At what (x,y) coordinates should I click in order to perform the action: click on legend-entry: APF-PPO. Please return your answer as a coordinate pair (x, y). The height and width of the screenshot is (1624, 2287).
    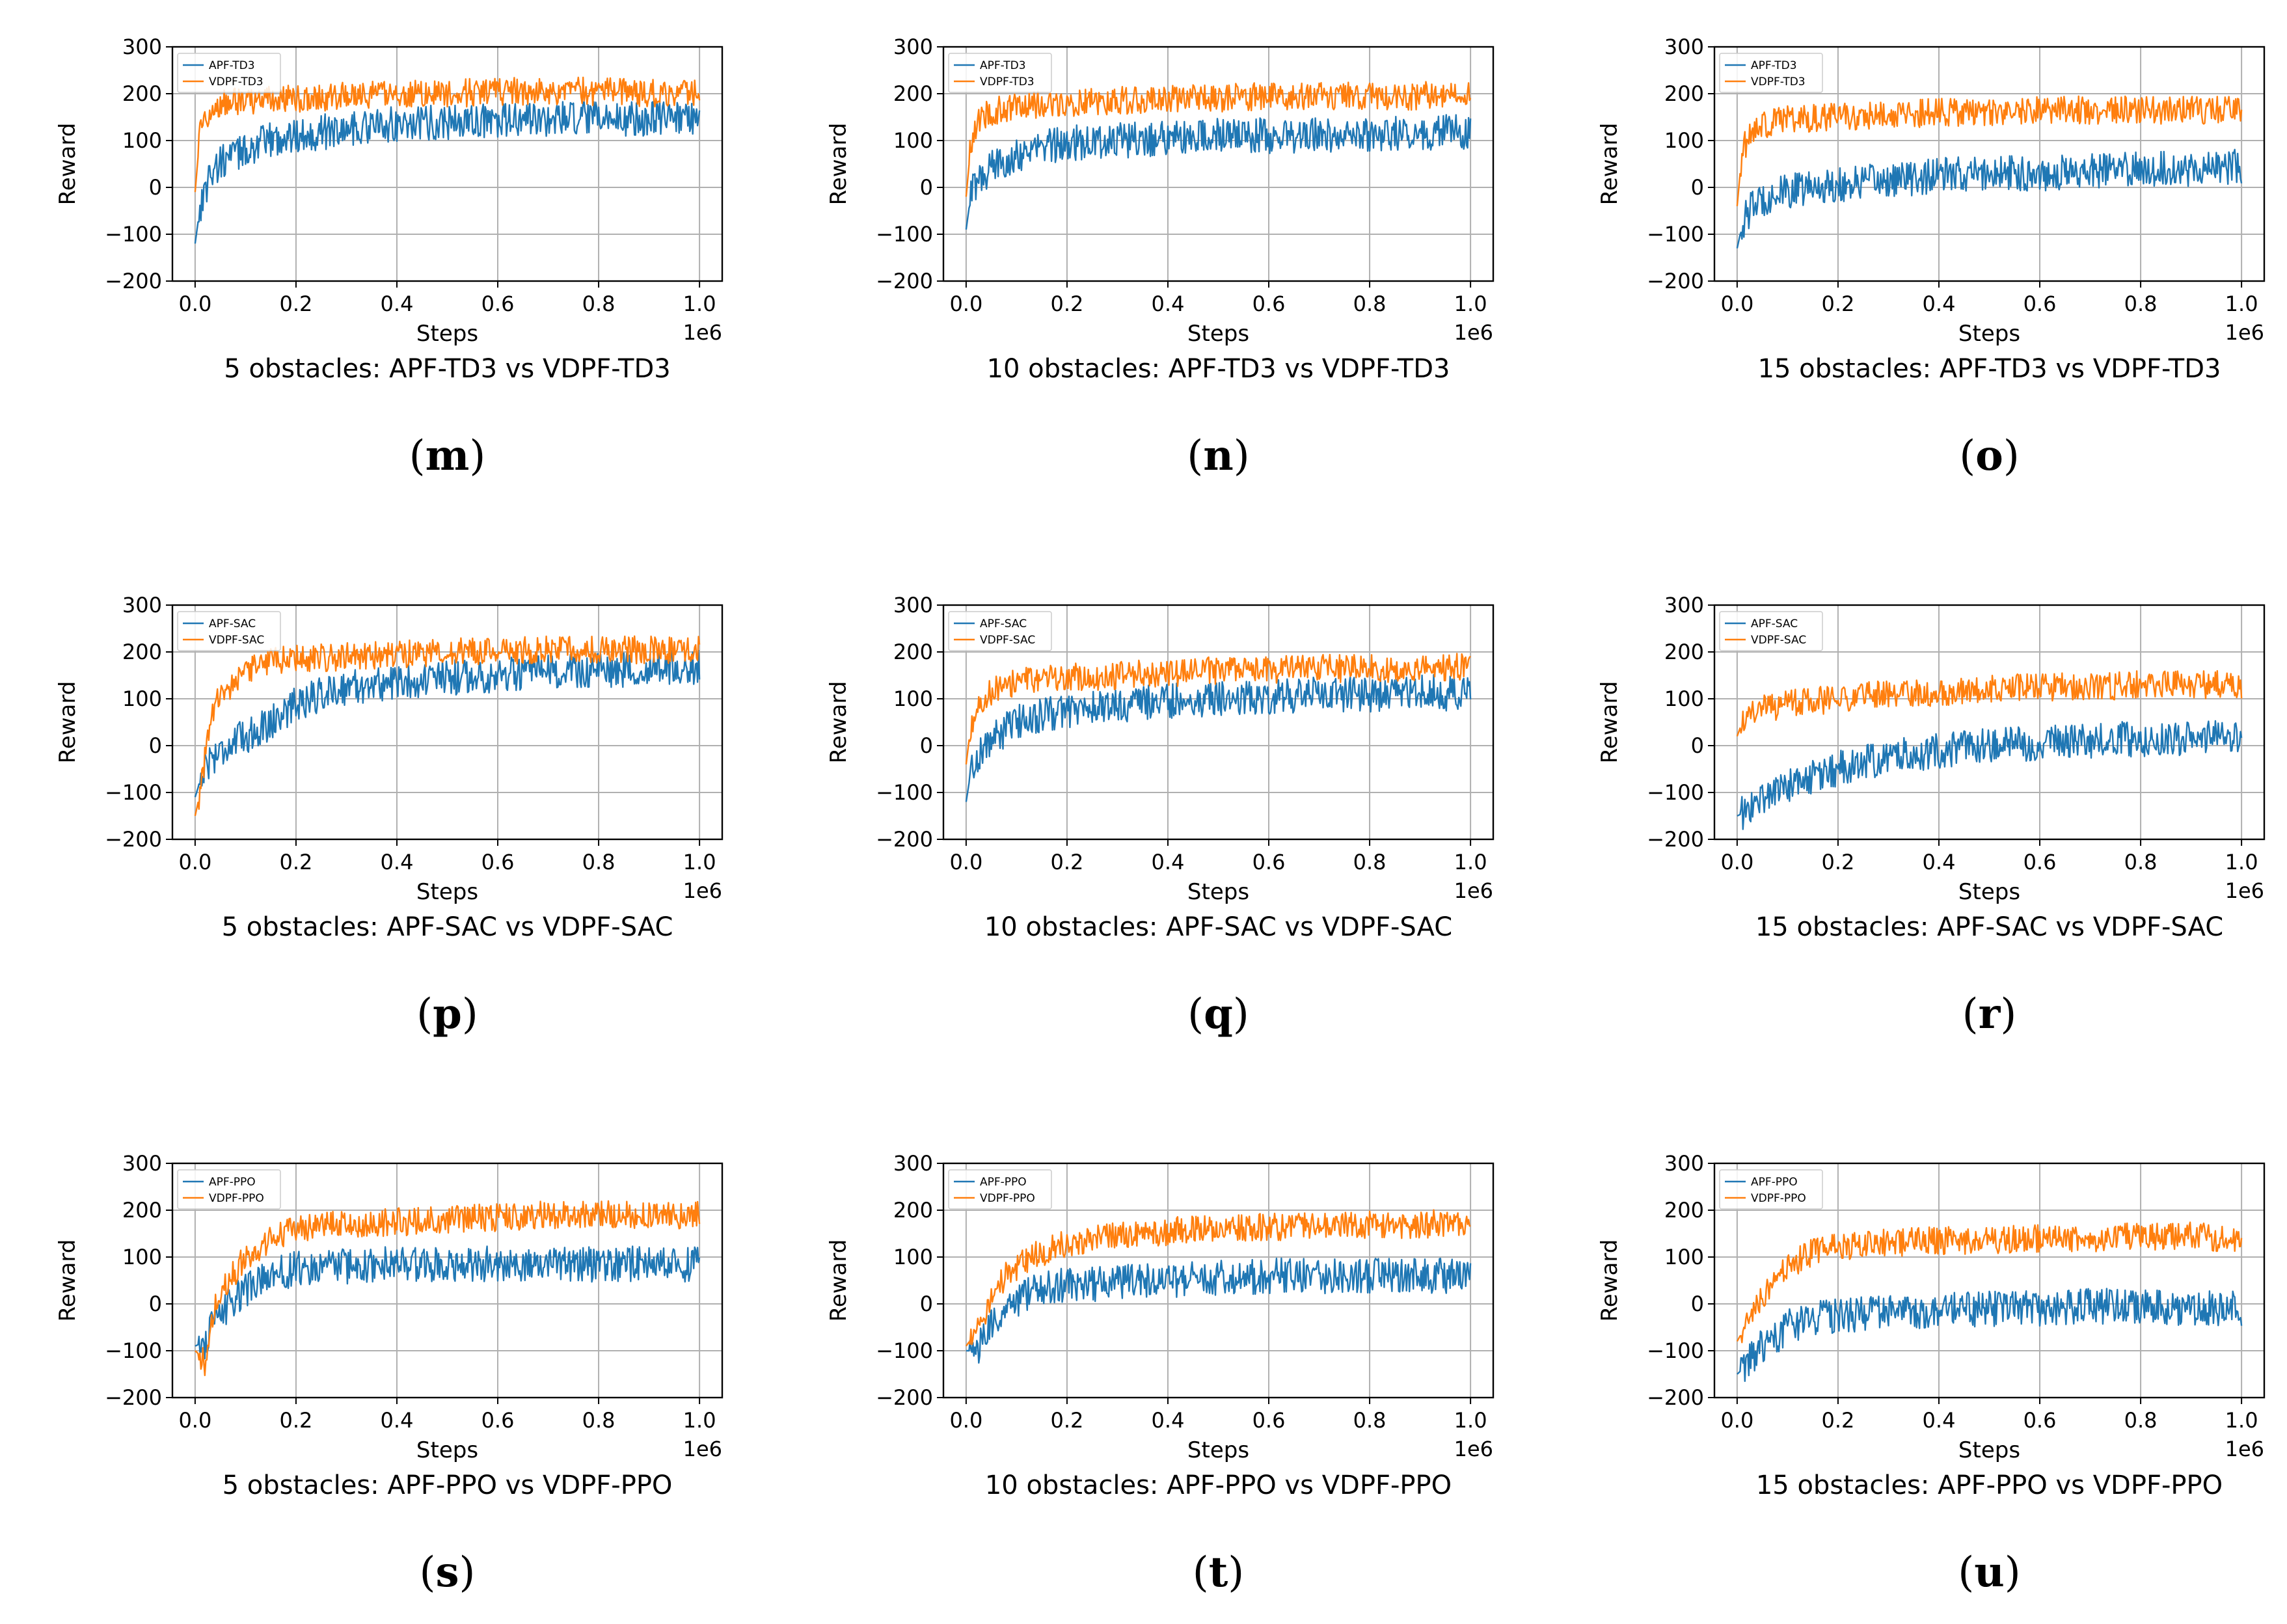
    Looking at the image, I should click on (1775, 1182).